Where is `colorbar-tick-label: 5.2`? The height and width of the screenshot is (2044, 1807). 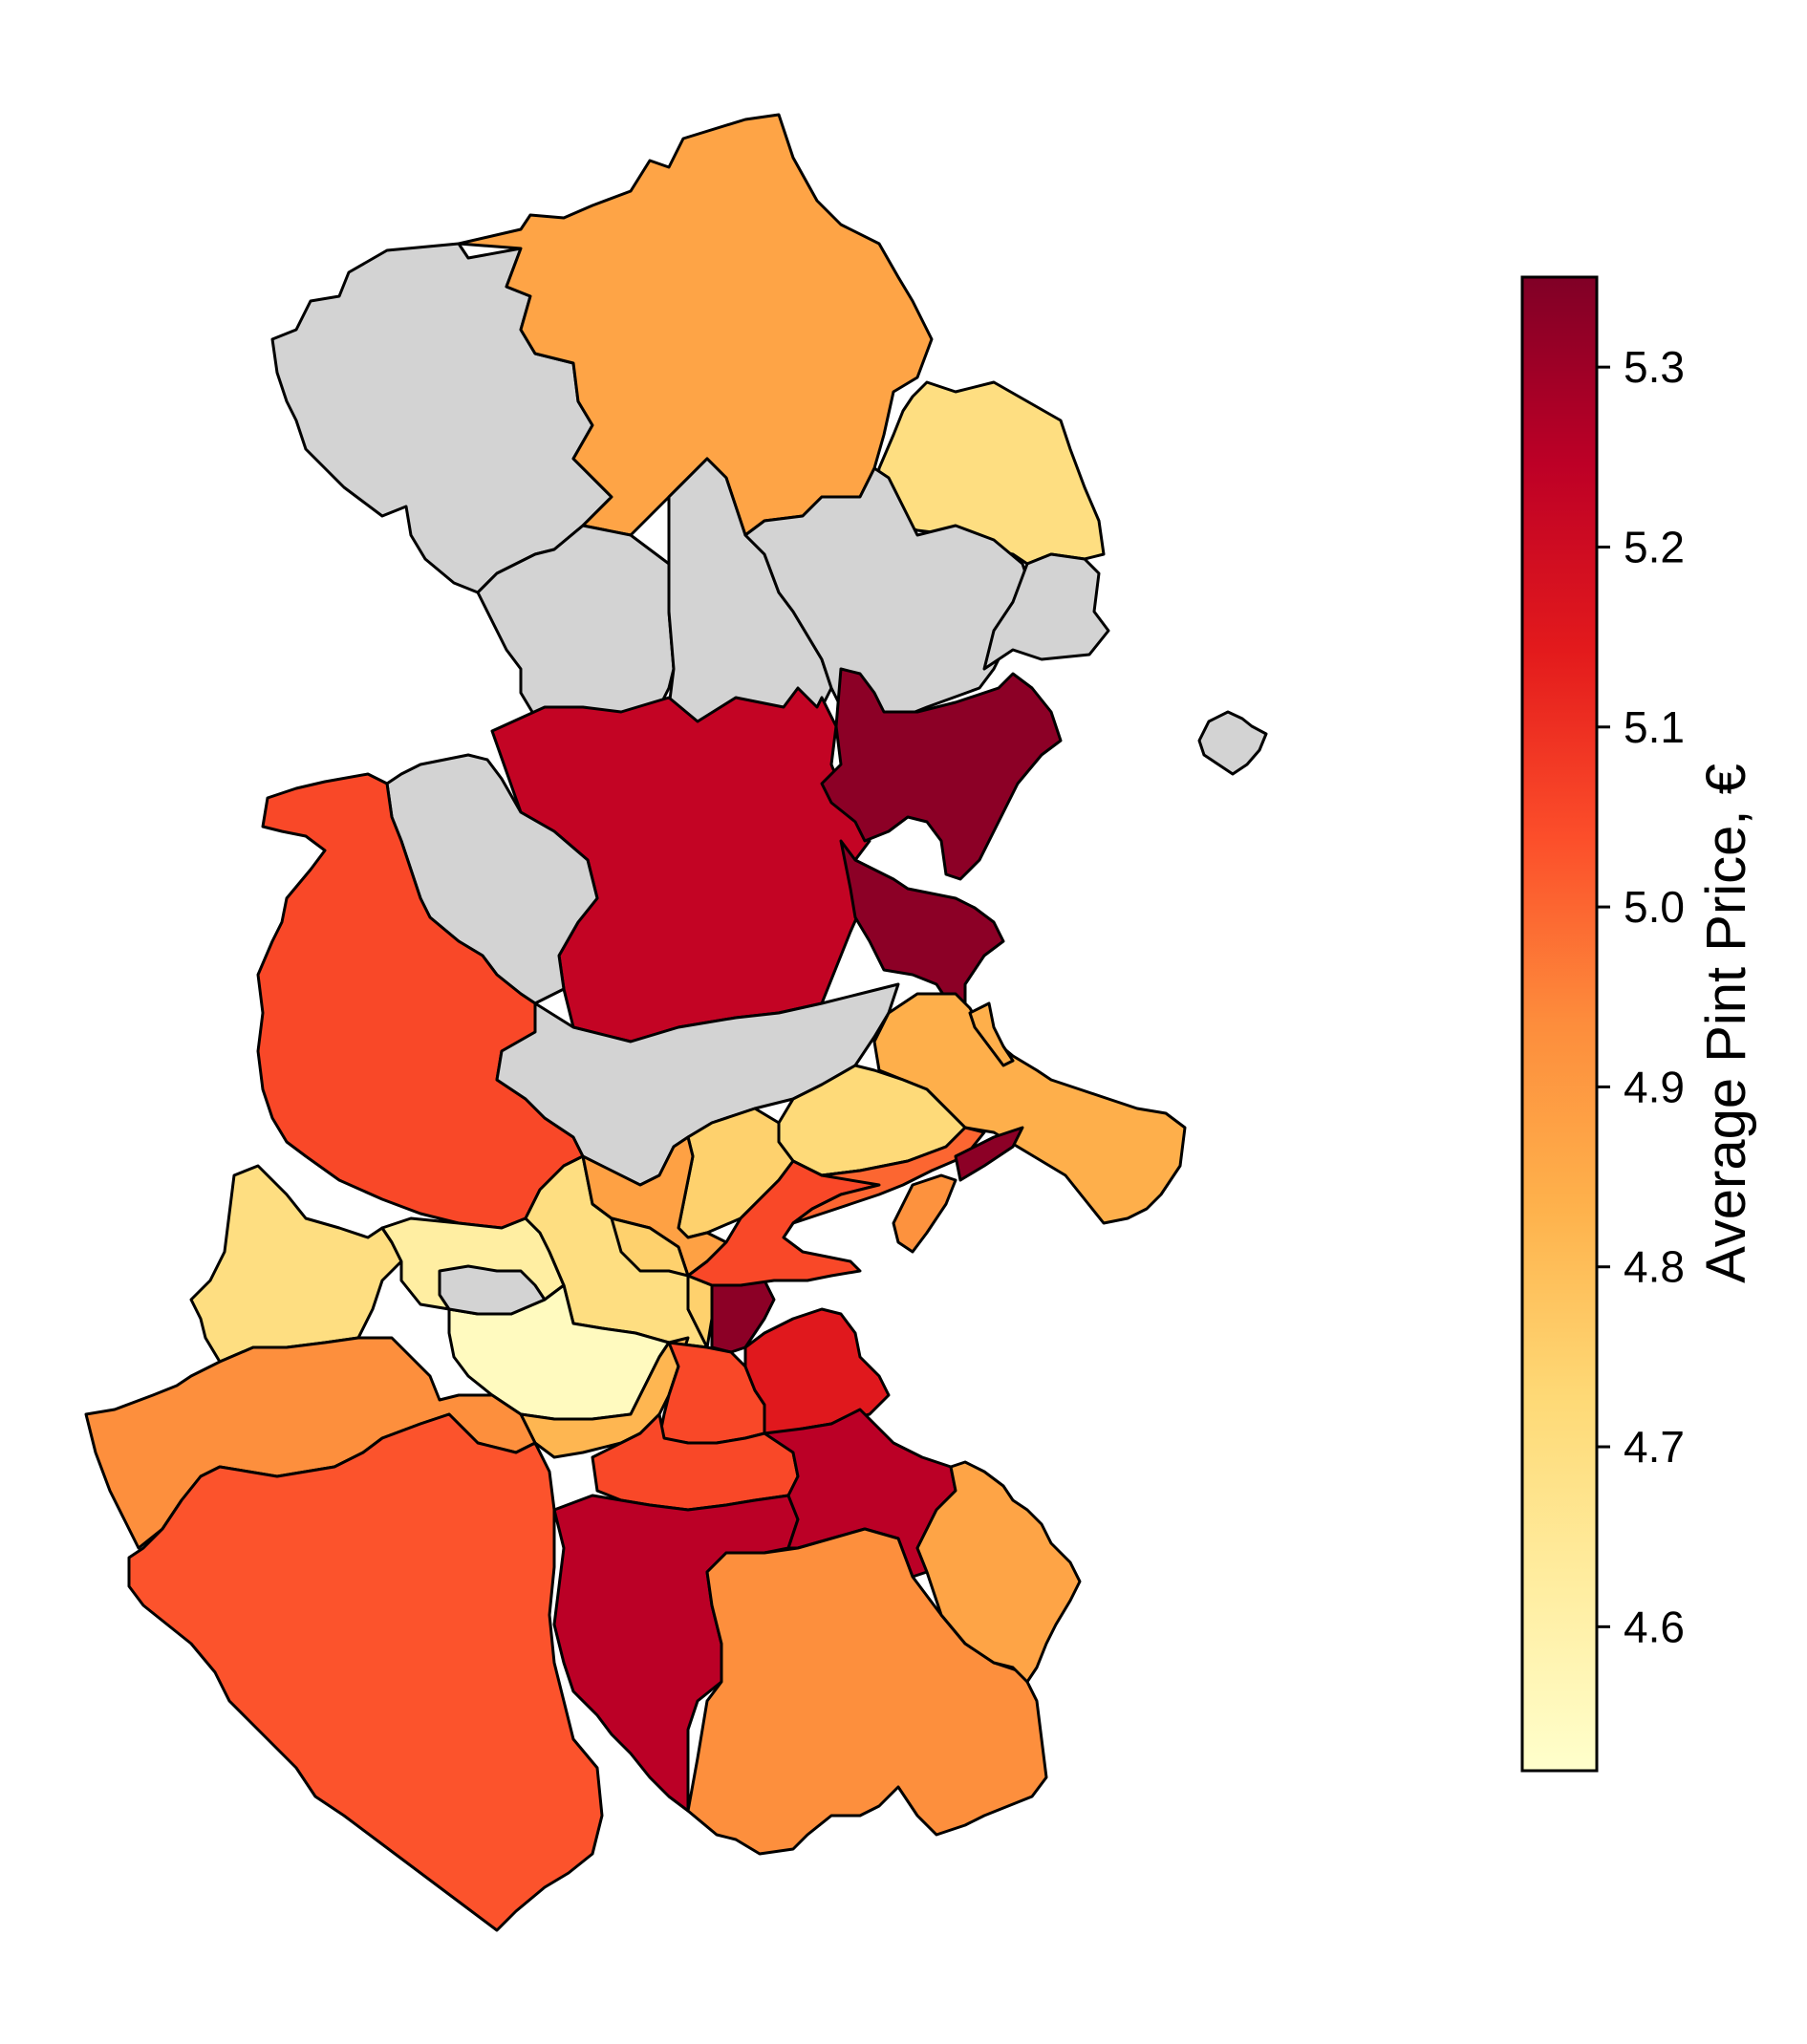
colorbar-tick-label: 5.2 is located at coordinates (1654, 546).